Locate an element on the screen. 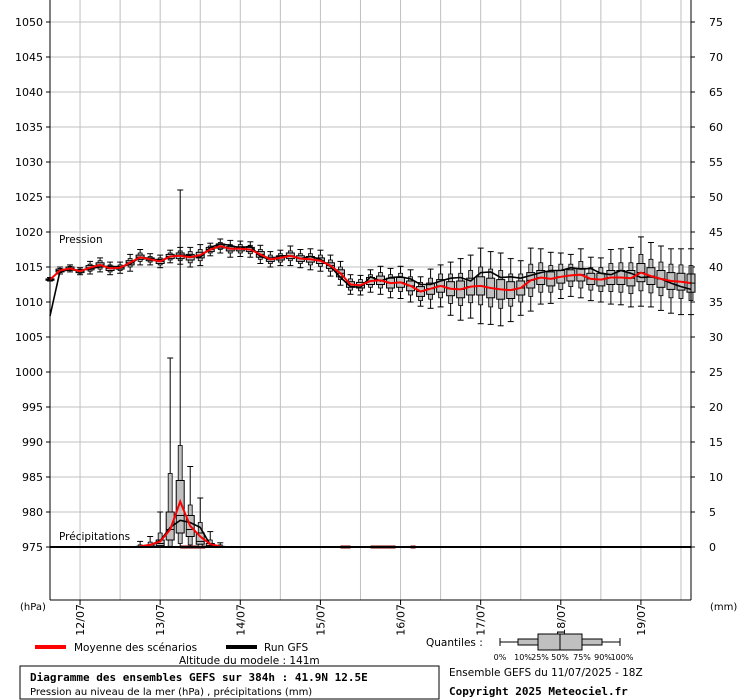  pressure-mean-line is located at coordinates (370, 268).